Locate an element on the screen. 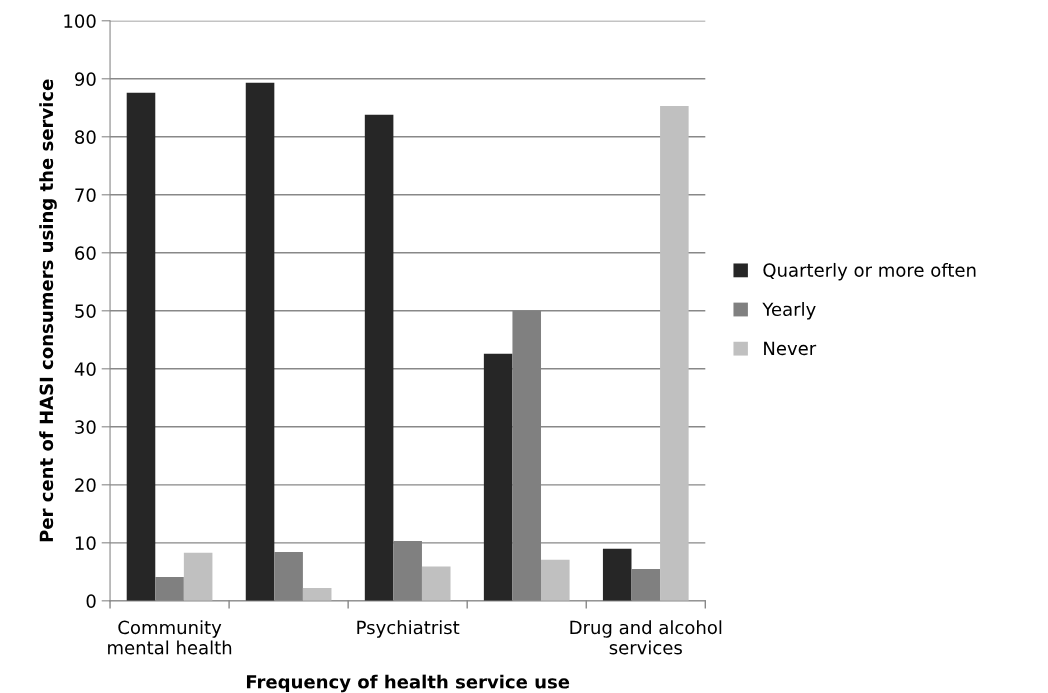 This screenshot has height=693, width=1048. y-tick-label: 70 is located at coordinates (85, 195).